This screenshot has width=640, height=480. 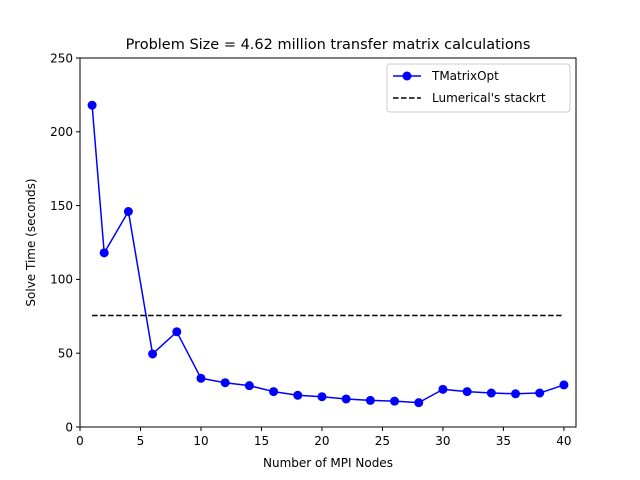 What do you see at coordinates (382, 441) in the screenshot?
I see `x-tick-label: 25` at bounding box center [382, 441].